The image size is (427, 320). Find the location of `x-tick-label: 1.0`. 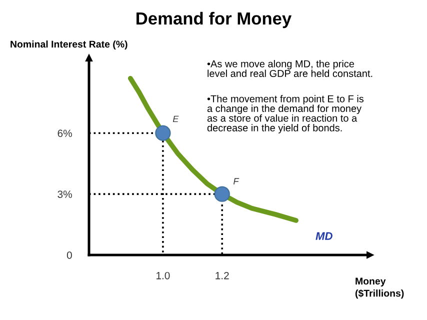

x-tick-label: 1.0 is located at coordinates (163, 276).